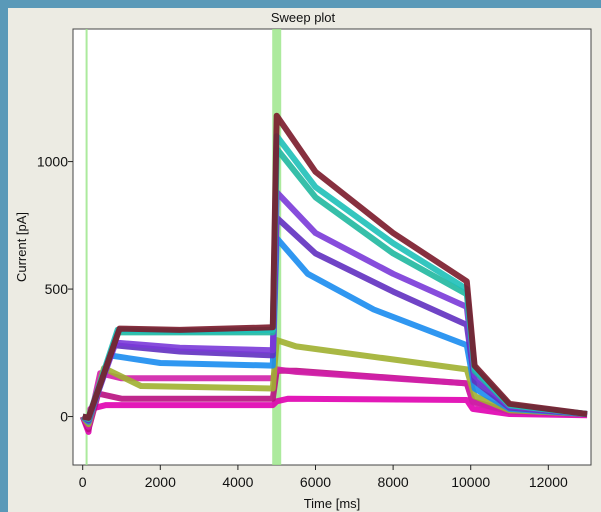 Image resolution: width=601 pixels, height=512 pixels. What do you see at coordinates (300, 4) in the screenshot?
I see `window-frame-top` at bounding box center [300, 4].